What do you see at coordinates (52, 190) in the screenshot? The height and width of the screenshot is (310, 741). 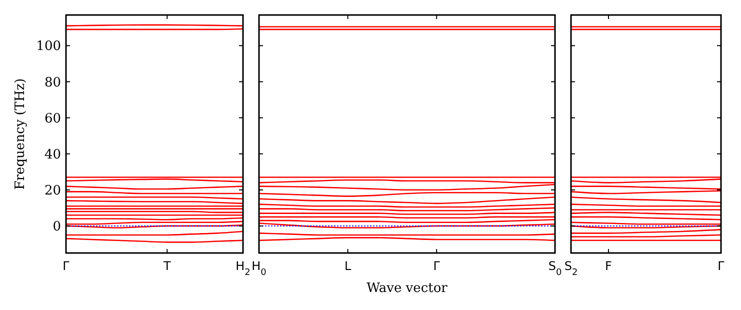 I see `y-tick-label: 20` at bounding box center [52, 190].